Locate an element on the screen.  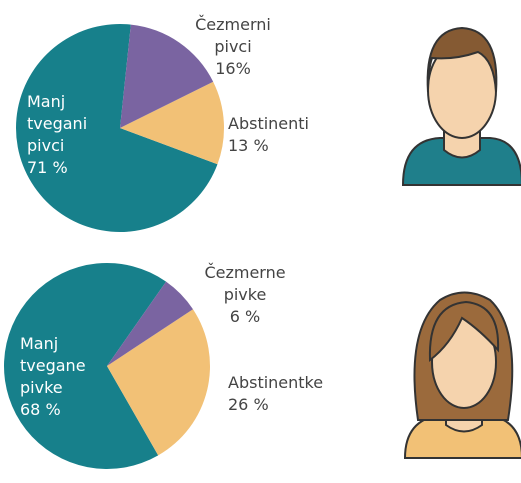
value-label: 26 % is located at coordinates (248, 404).